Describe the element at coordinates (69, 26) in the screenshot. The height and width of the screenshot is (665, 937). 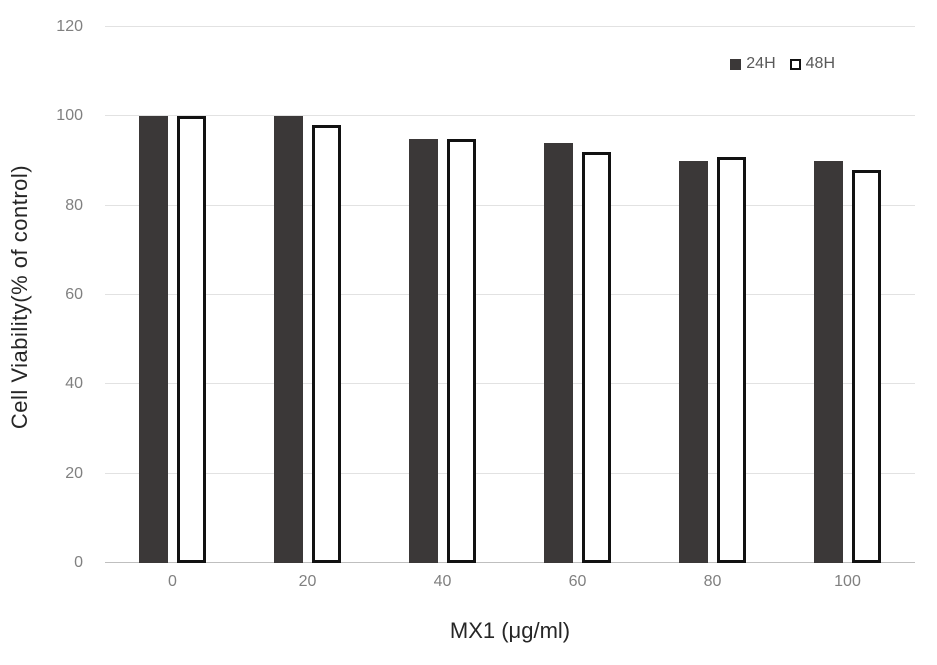
I see `y-tick-label: 120` at that location.